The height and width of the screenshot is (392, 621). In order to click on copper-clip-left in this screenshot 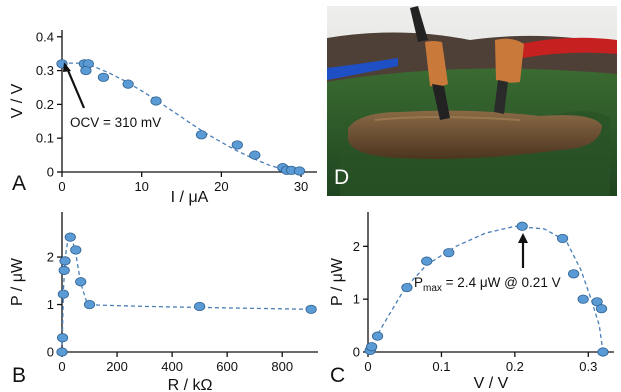, I will do `click(436, 64)`.